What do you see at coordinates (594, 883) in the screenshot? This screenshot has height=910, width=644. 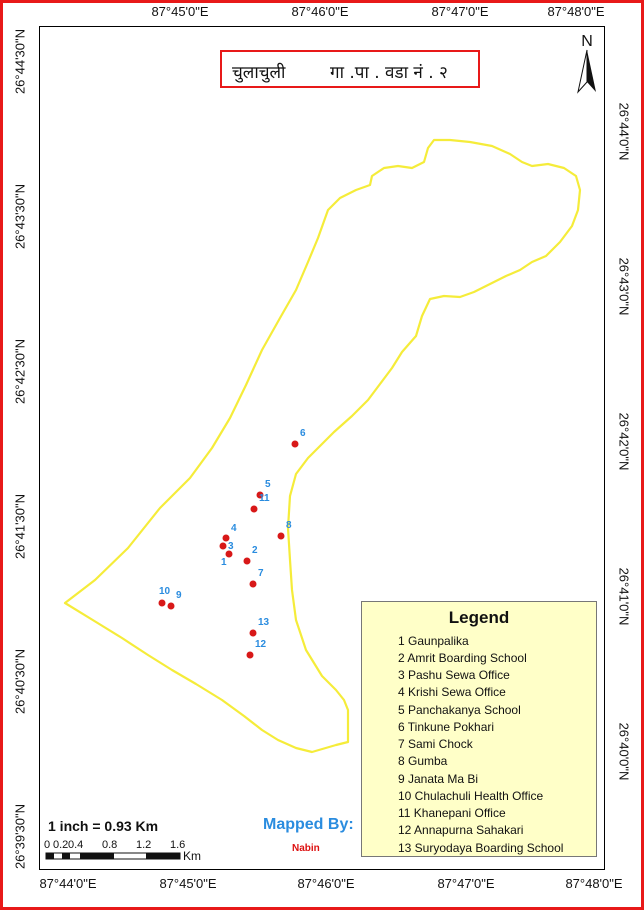 I see `bottom-coord-label: 87°48'0"E` at bounding box center [594, 883].